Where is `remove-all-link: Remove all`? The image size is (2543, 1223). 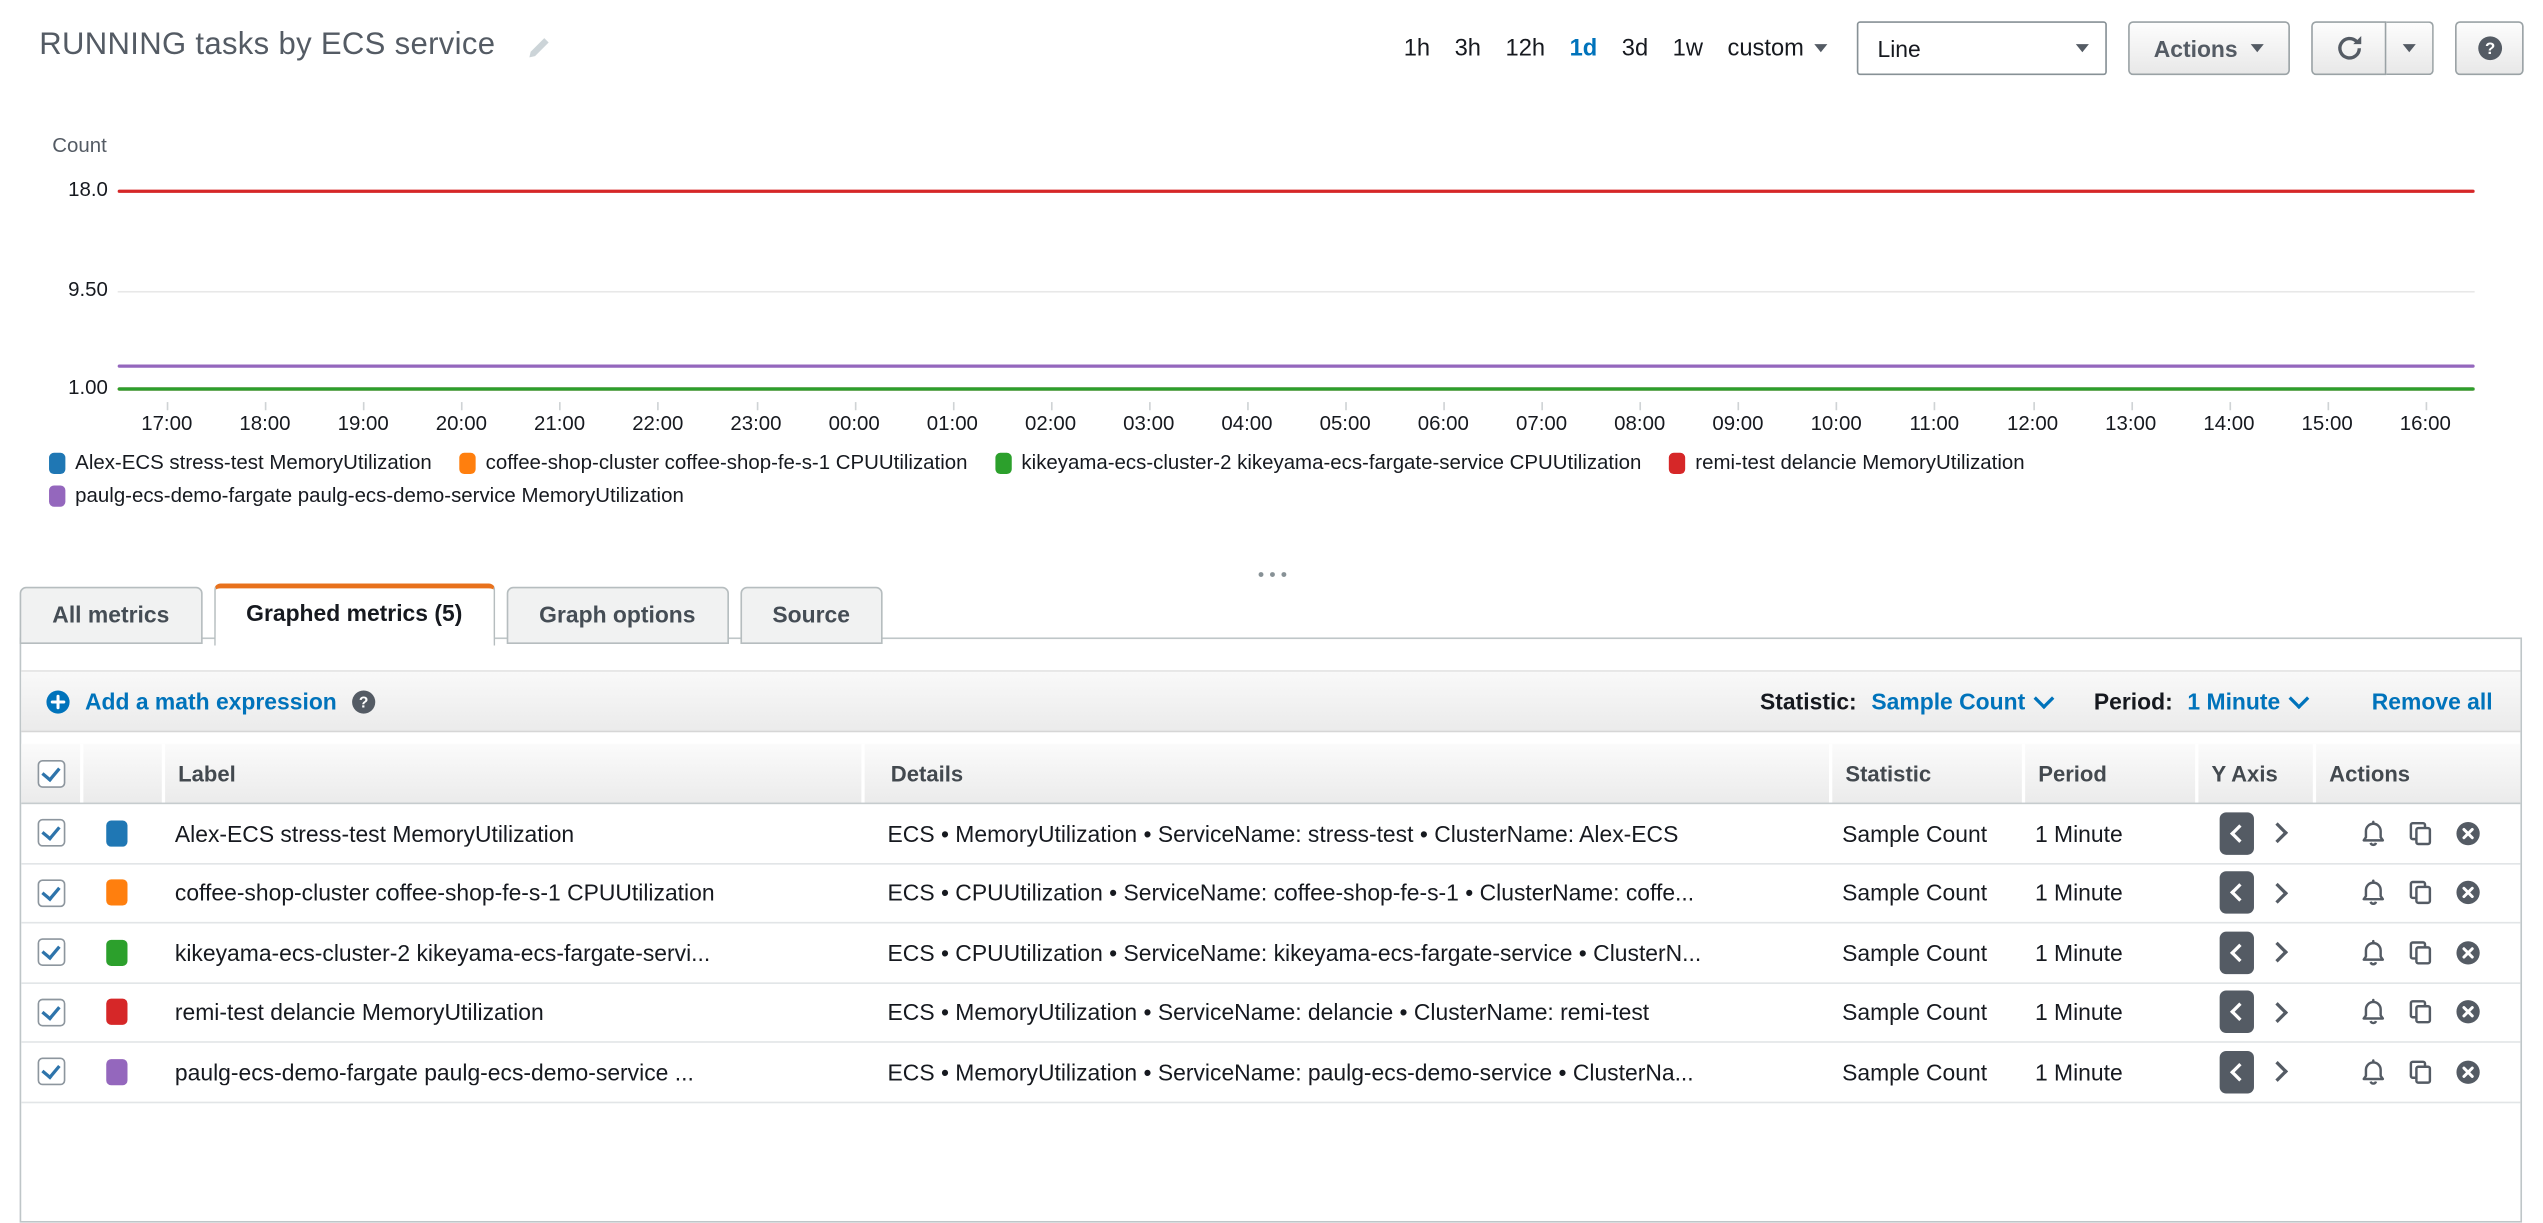
remove-all-link: Remove all is located at coordinates (2432, 701).